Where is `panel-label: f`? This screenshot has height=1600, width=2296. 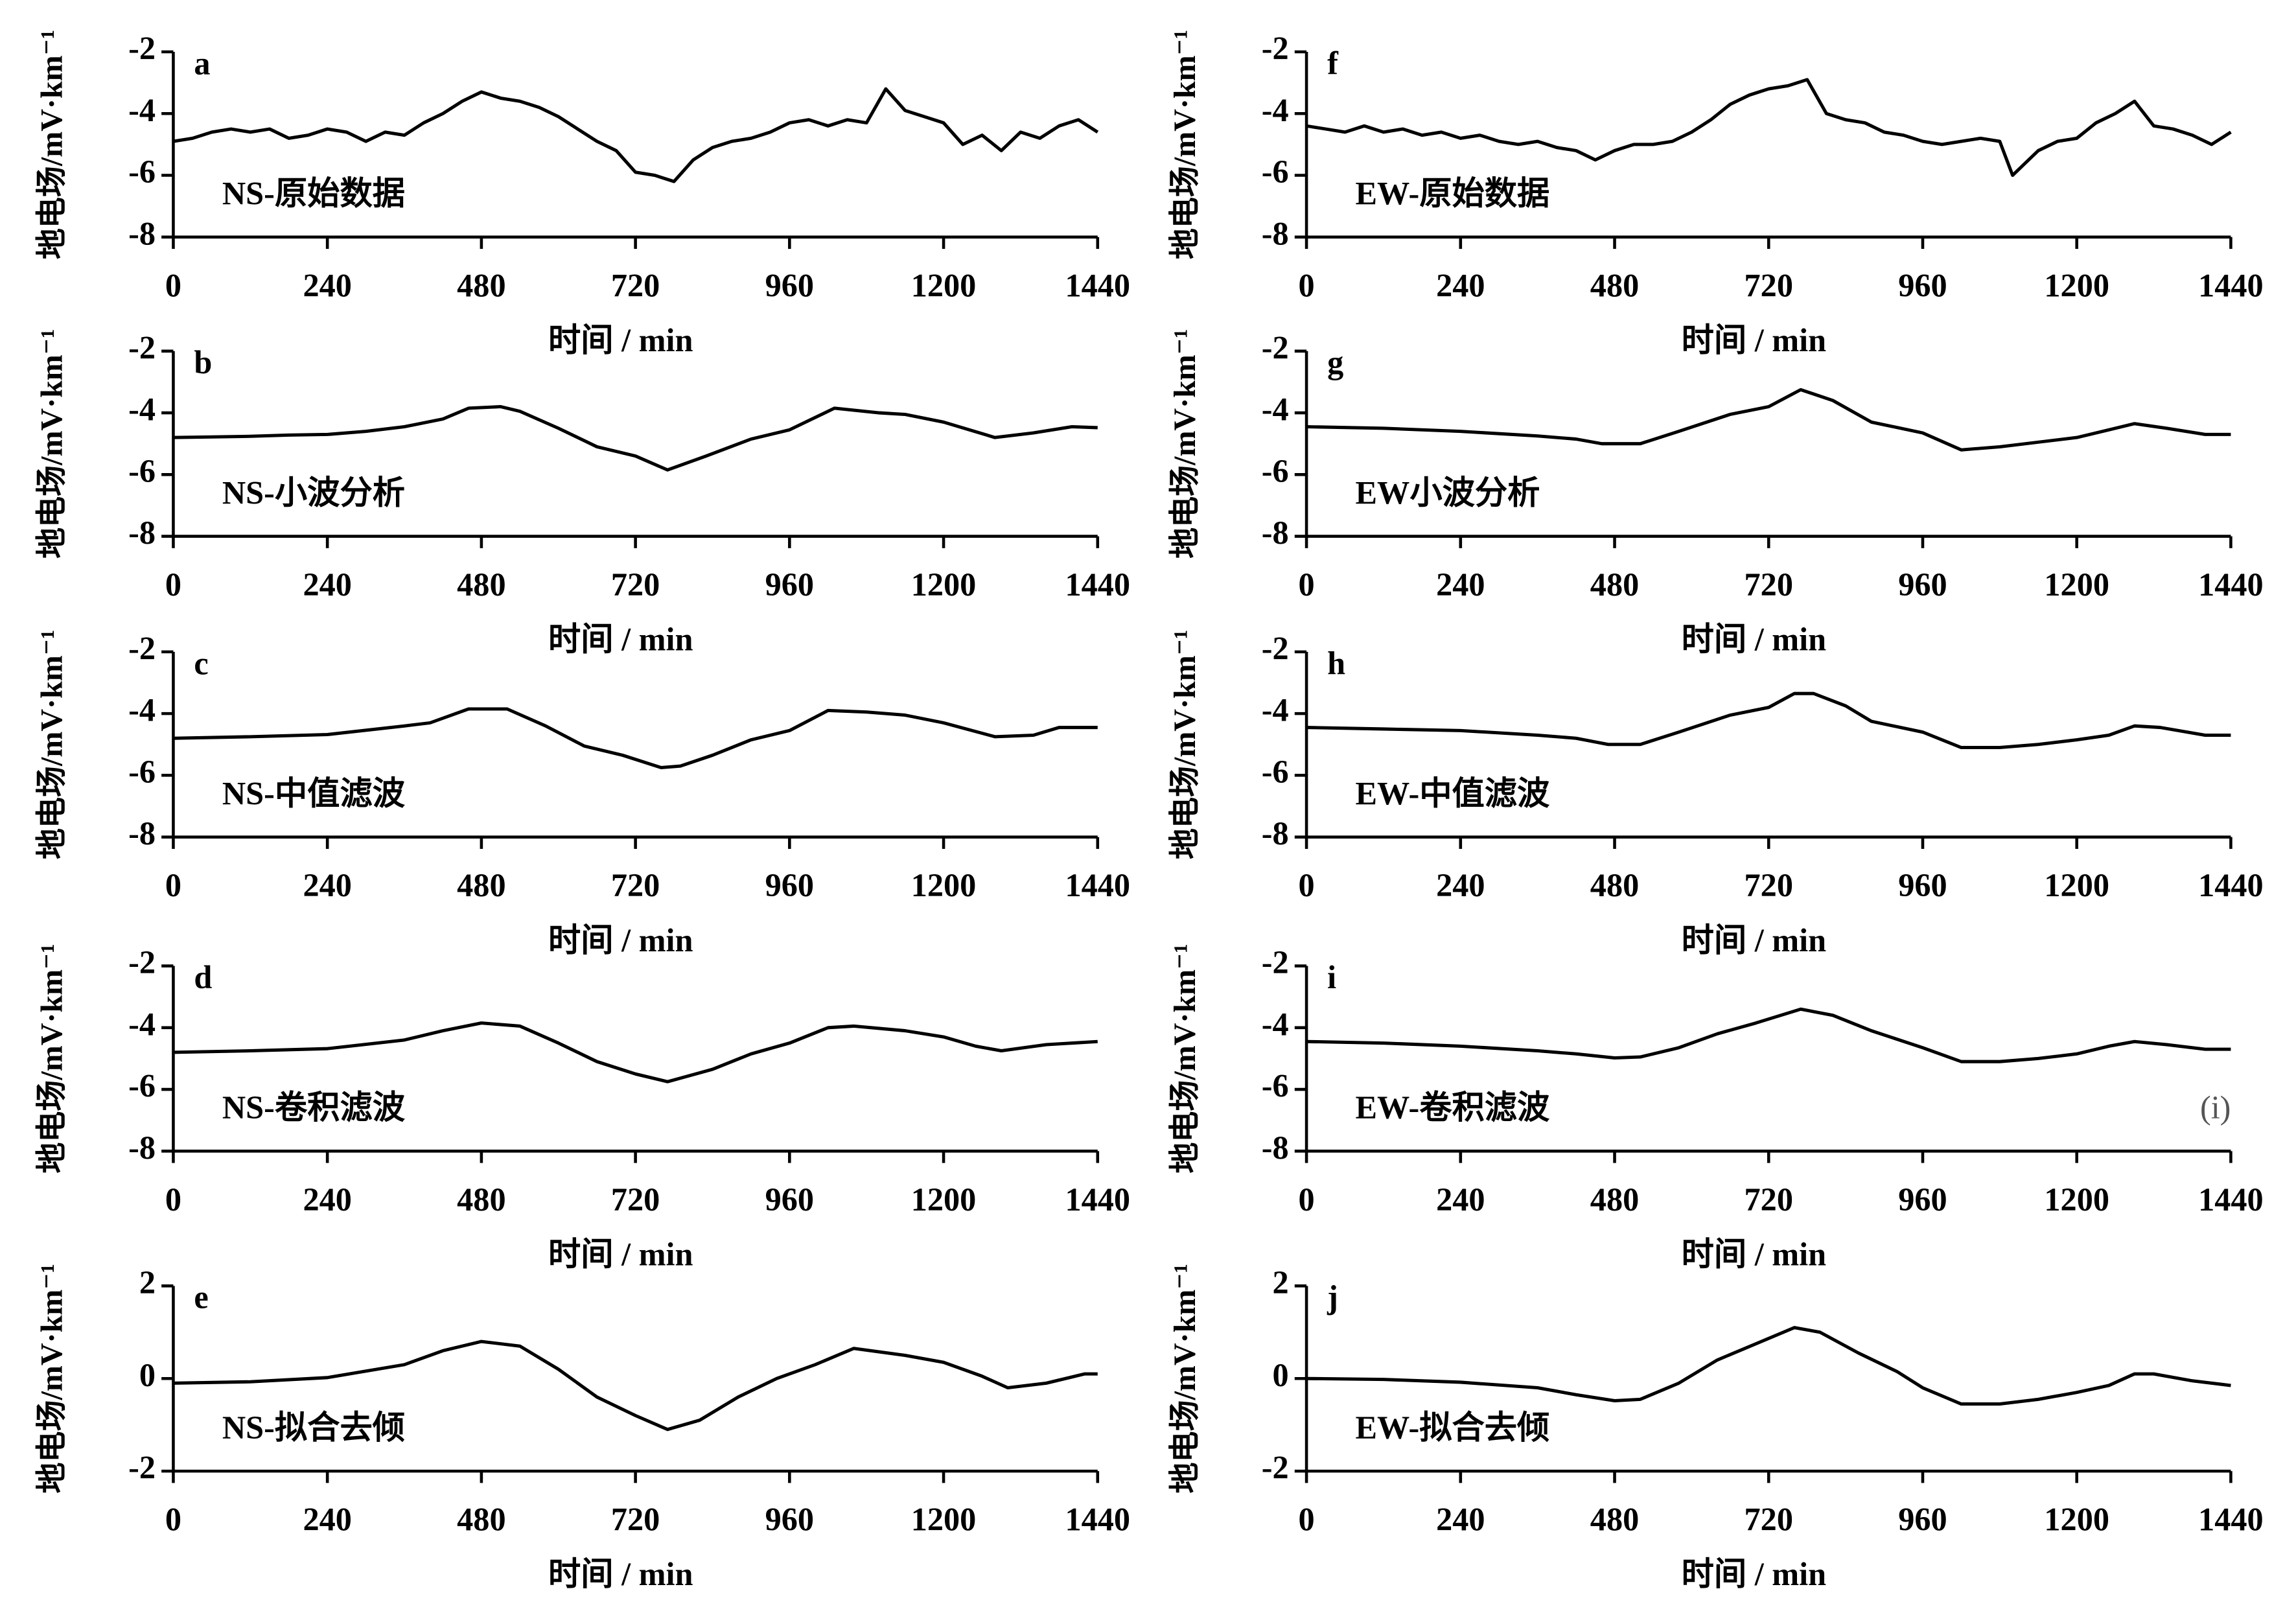 panel-label: f is located at coordinates (1333, 63).